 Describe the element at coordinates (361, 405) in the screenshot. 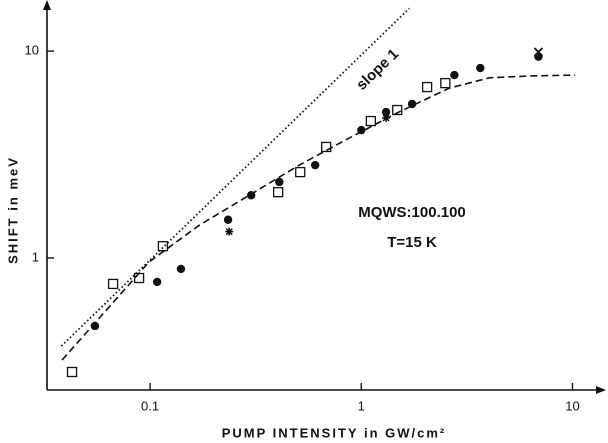

I see `x-tick-label: 1` at that location.